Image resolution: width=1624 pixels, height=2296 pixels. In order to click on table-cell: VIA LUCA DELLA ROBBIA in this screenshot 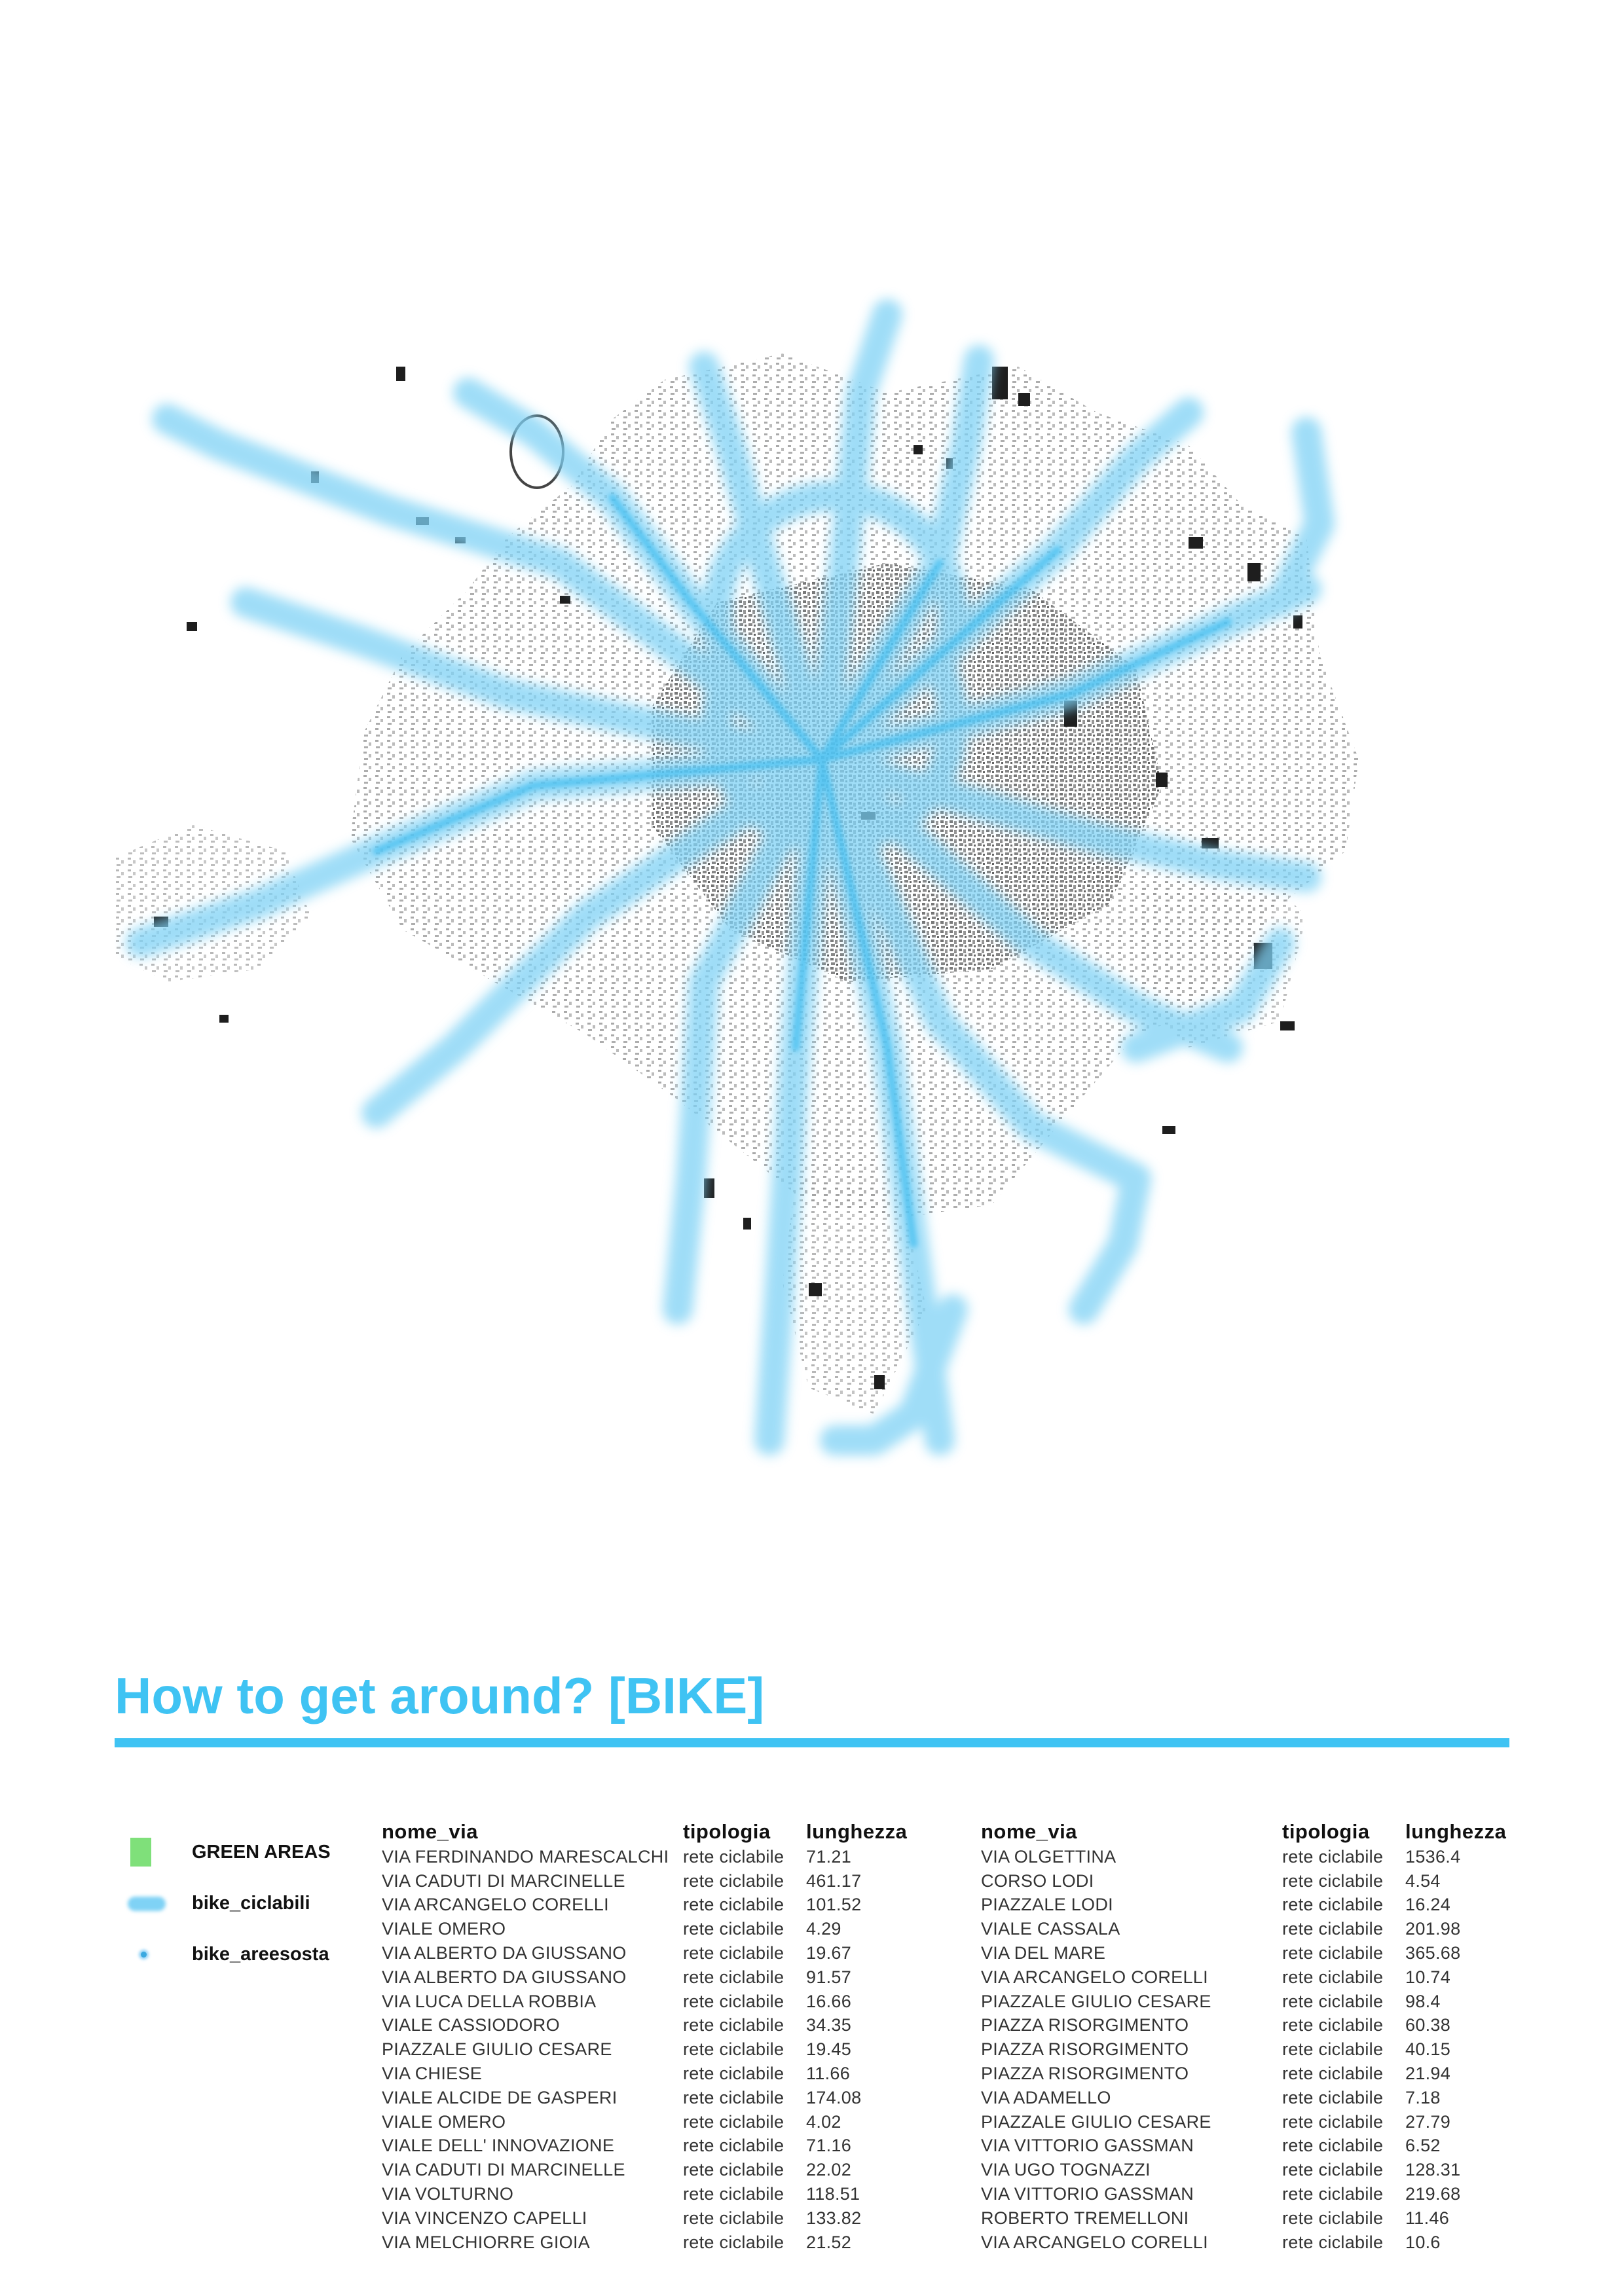, I will do `click(532, 2002)`.